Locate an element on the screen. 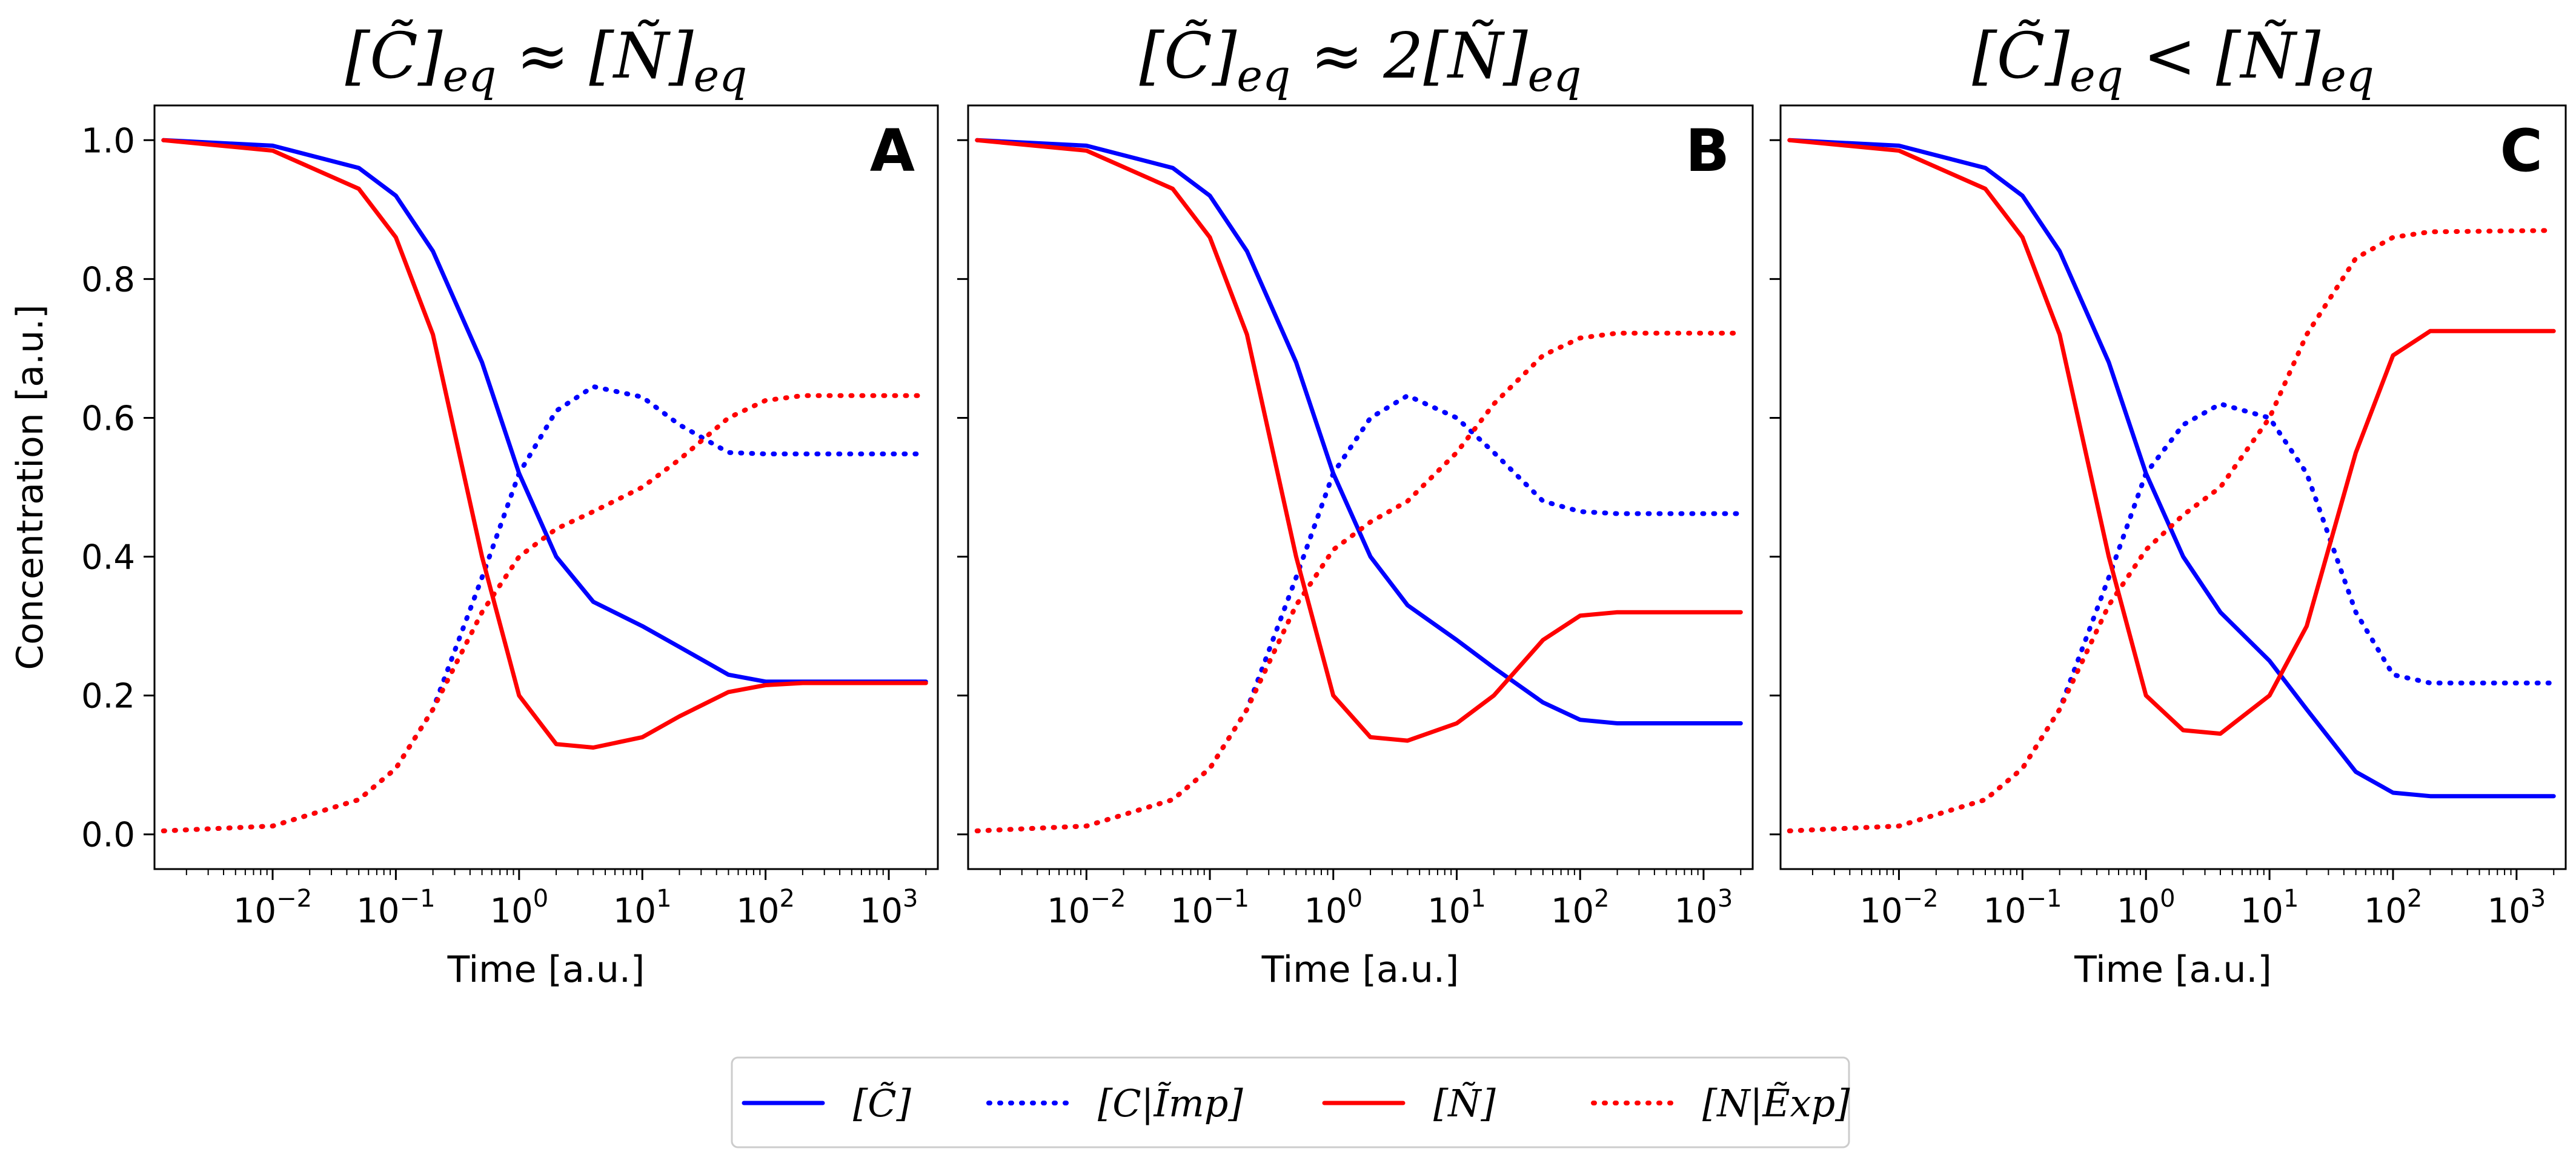 The height and width of the screenshot is (1163, 2576). legend-label-1: [C̃] is located at coordinates (882, 1103).